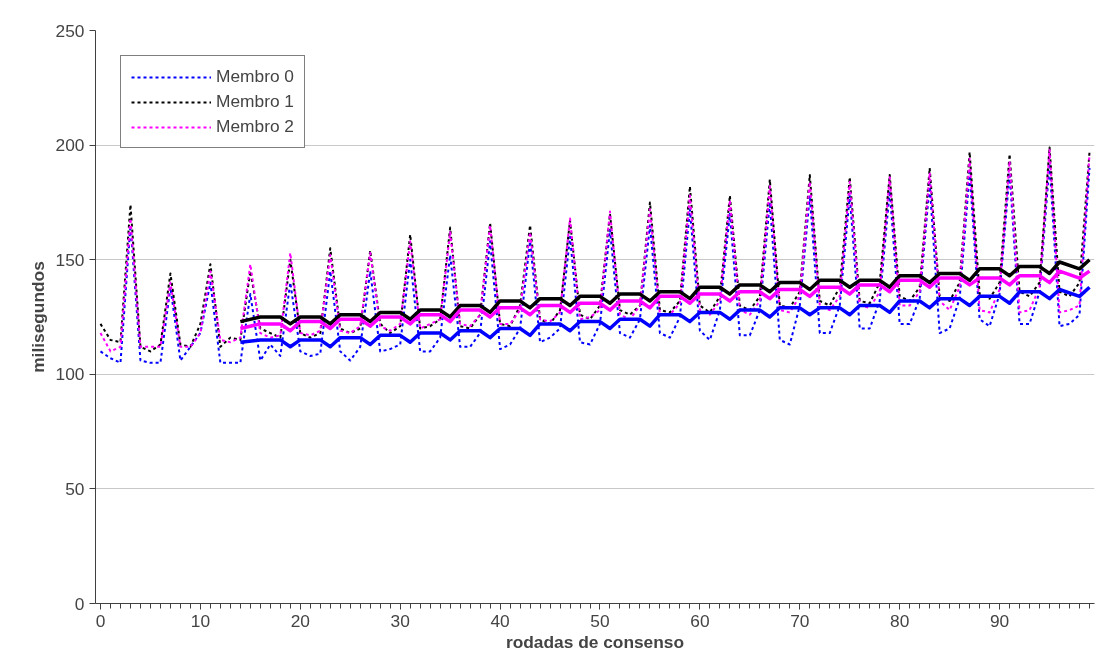 Image resolution: width=1104 pixels, height=667 pixels. I want to click on x-tick-label: 70, so click(800, 620).